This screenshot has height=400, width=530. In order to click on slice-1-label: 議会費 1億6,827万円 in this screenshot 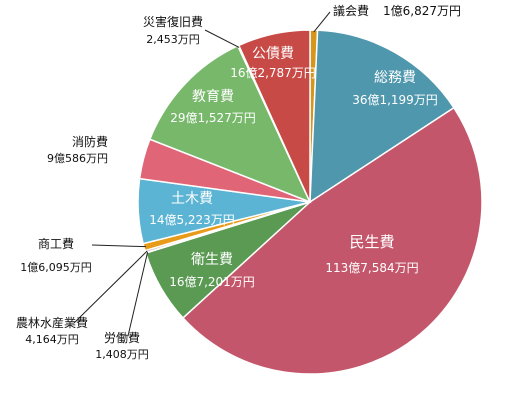, I will do `click(397, 10)`.